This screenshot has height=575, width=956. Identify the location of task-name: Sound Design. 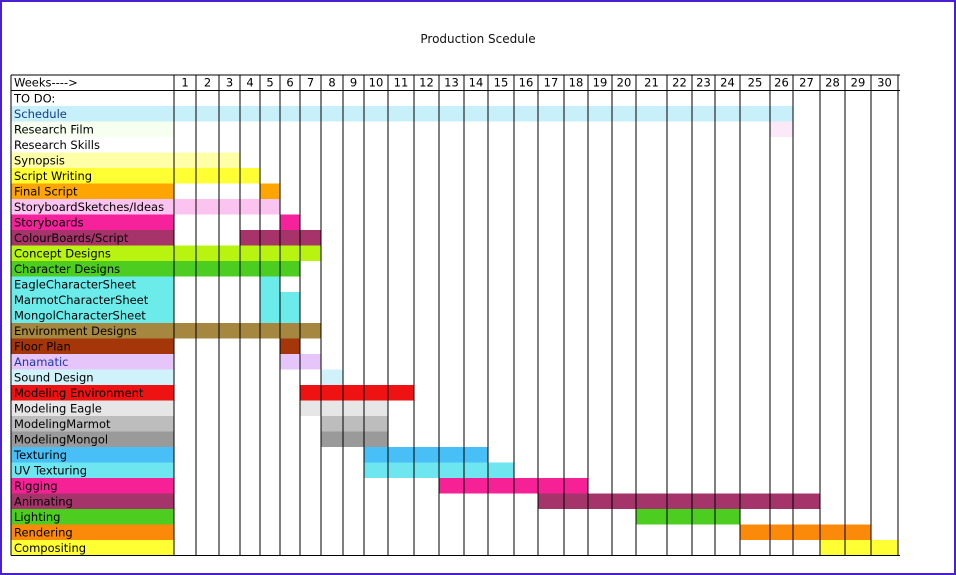
(54, 377).